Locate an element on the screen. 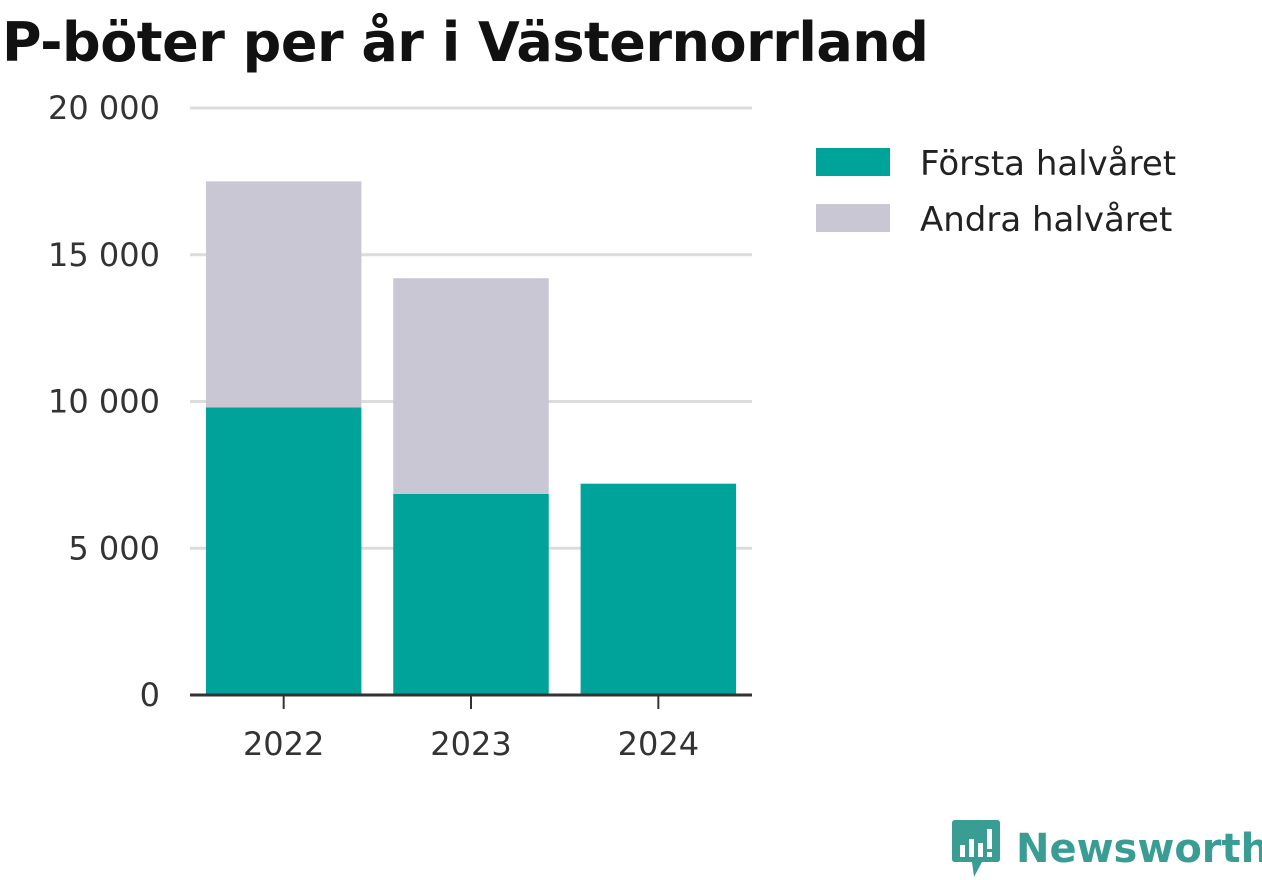 This screenshot has height=880, width=1262. y-tick-label: 10 000 is located at coordinates (104, 402).